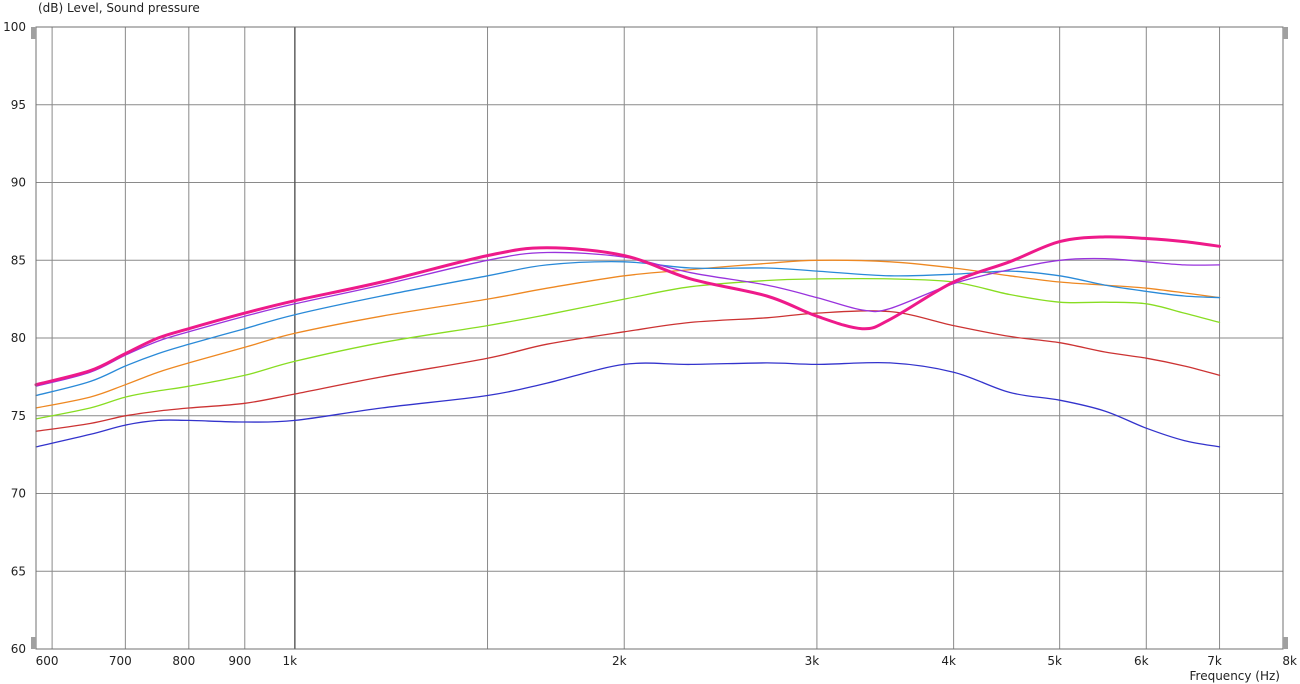 This screenshot has width=1300, height=684. I want to click on x-tick-label: 2k, so click(619, 661).